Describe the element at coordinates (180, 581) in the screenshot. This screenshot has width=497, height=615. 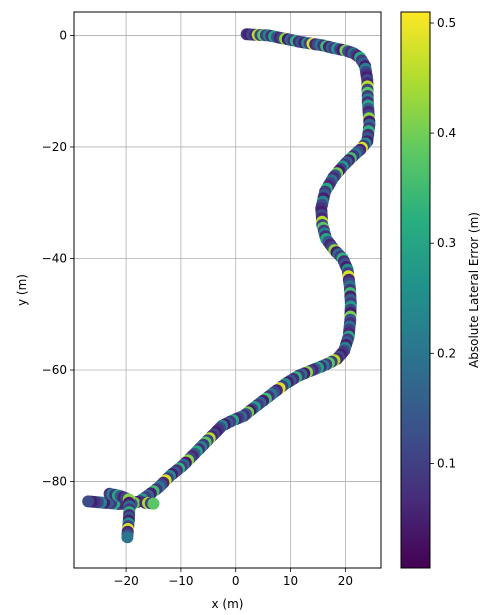
I see `x-tick-label: −10` at that location.